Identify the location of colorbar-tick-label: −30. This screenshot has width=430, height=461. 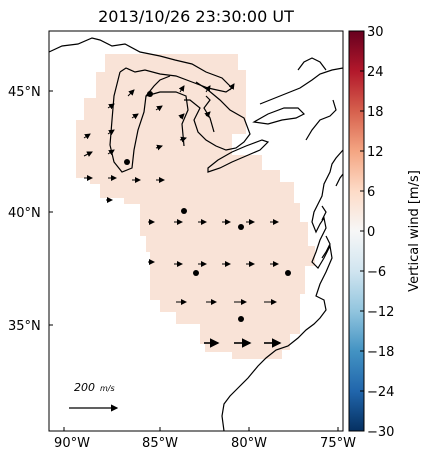
(380, 432).